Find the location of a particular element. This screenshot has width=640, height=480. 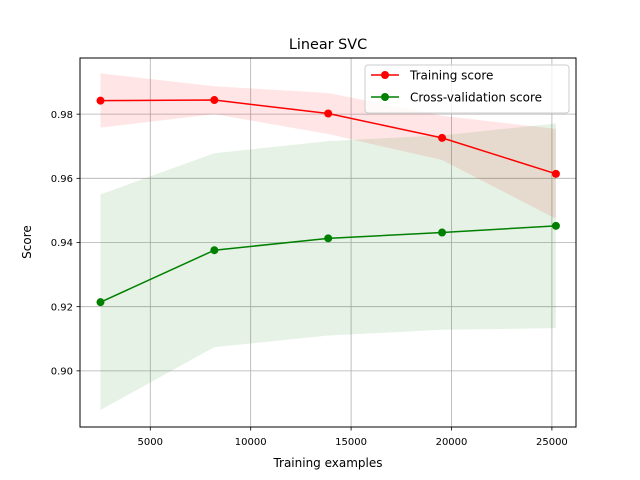

x-tick-label: 10000 is located at coordinates (251, 442).